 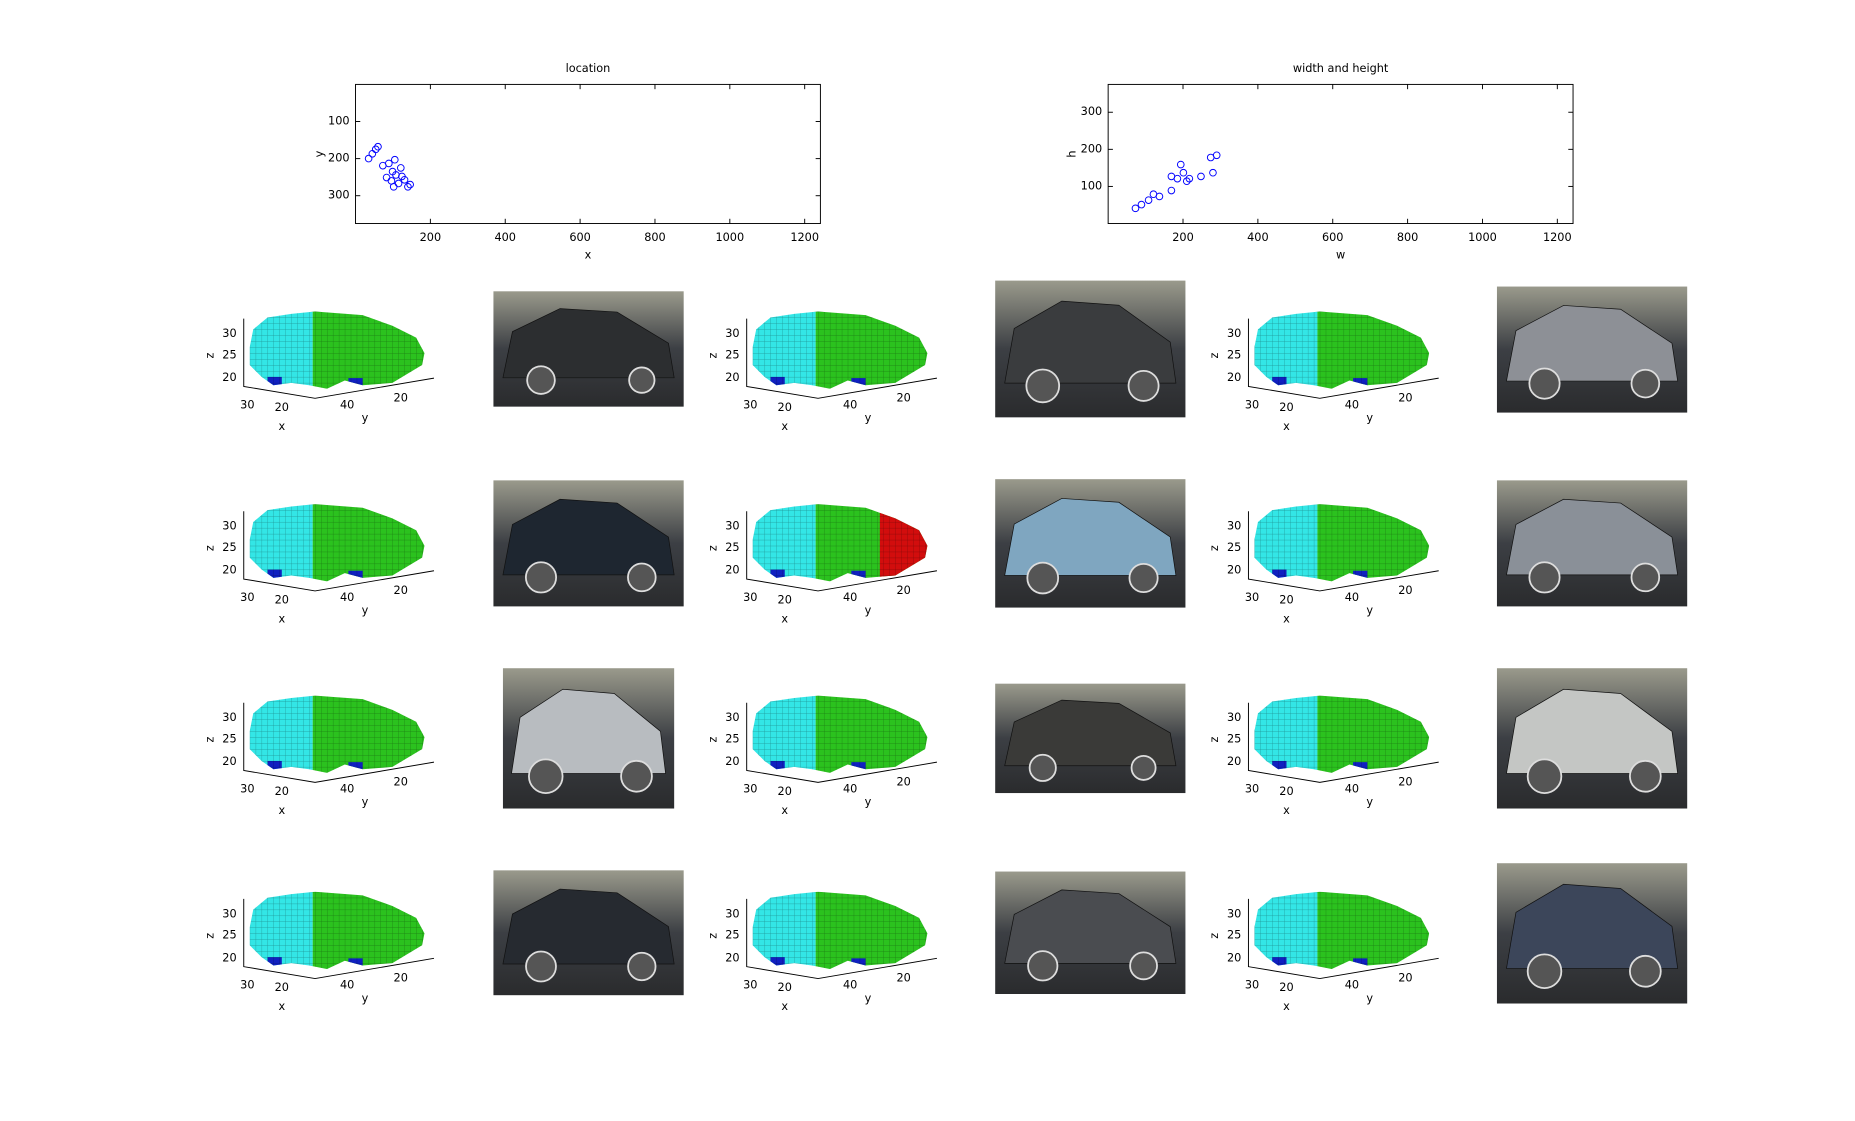 What do you see at coordinates (580, 237) in the screenshot?
I see `x-tick-label: 600` at bounding box center [580, 237].